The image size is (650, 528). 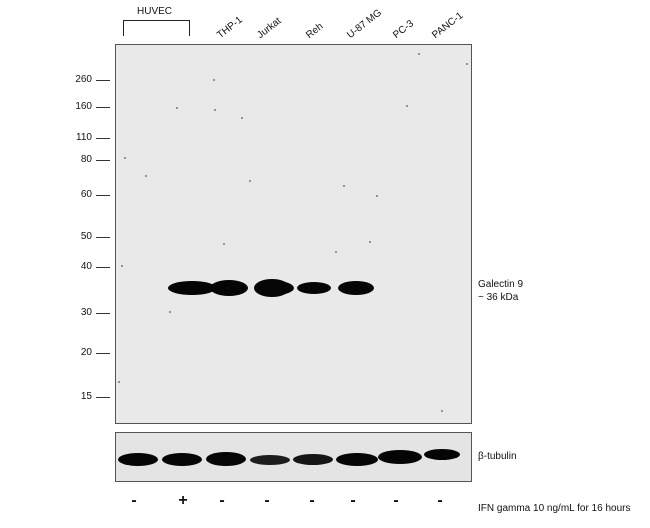 I want to click on tubulin-band-lane7, so click(x=400, y=457).